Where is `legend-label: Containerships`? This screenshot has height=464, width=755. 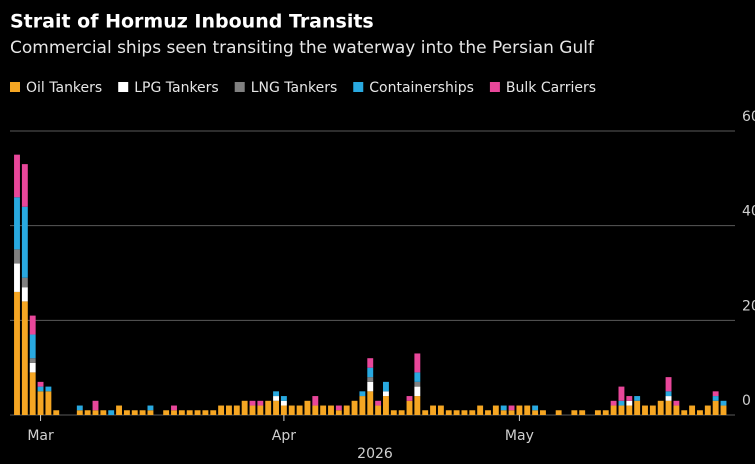
legend-label: Containerships is located at coordinates (421, 88).